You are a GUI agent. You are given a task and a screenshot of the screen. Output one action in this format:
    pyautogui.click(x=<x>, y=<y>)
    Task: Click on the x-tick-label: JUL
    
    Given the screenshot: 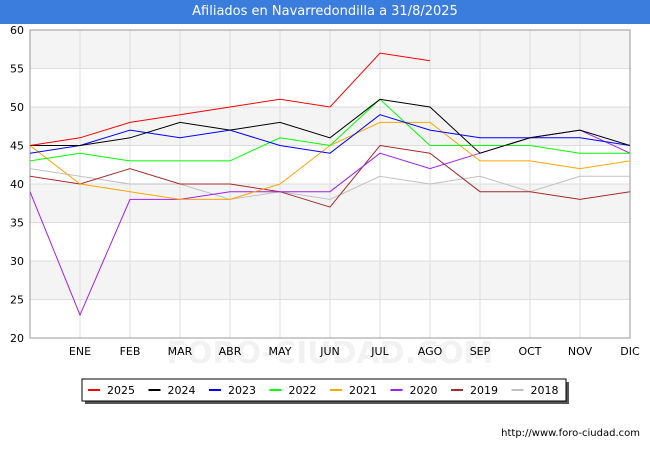 What is the action you would take?
    pyautogui.click(x=379, y=351)
    